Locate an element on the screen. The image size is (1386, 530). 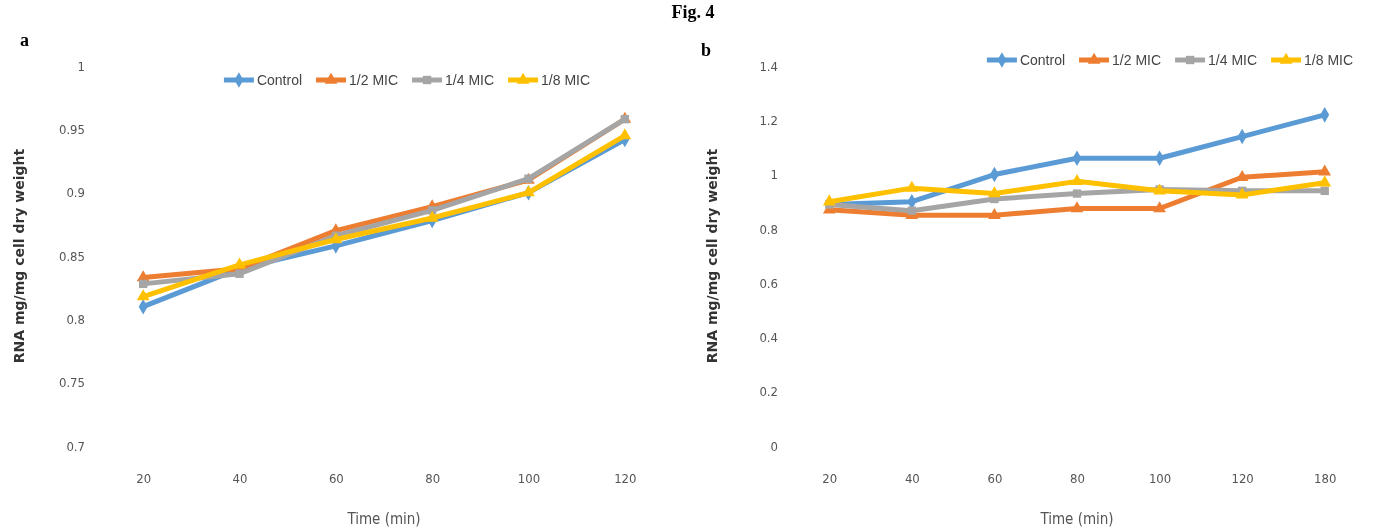
y-tick-label: 0.75 is located at coordinates (71, 383).